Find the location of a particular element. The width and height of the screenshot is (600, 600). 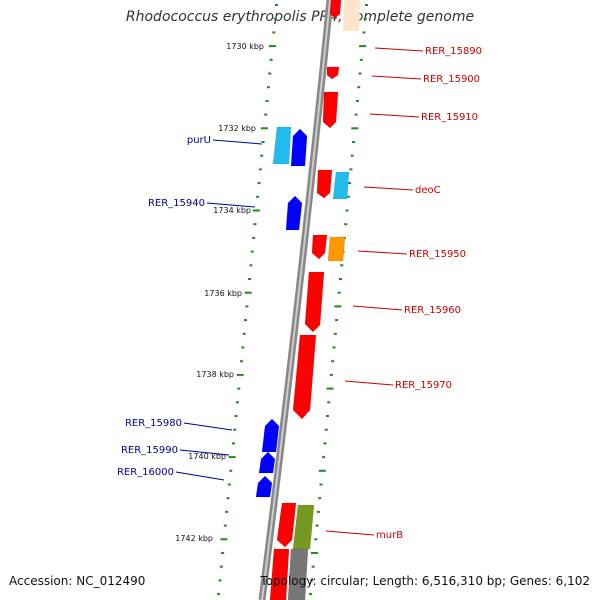

backbone is located at coordinates (296, 300).